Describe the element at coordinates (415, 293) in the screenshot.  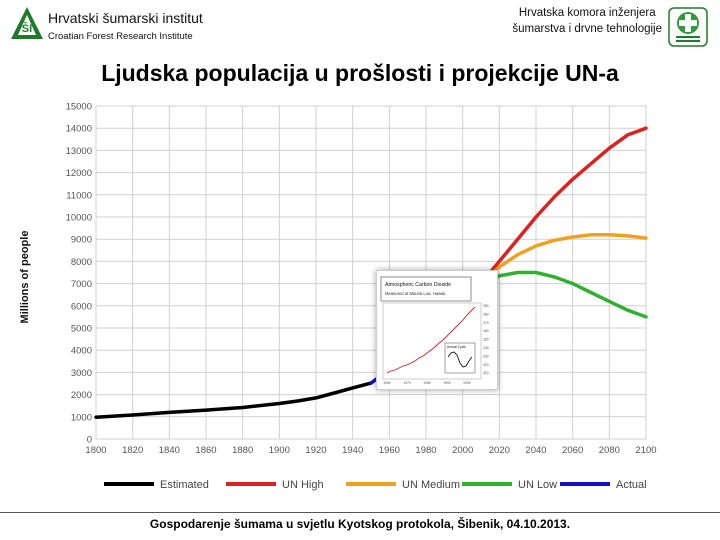
I see `inset-subtitle: Measured at Mauna Loa, Hawaii` at that location.